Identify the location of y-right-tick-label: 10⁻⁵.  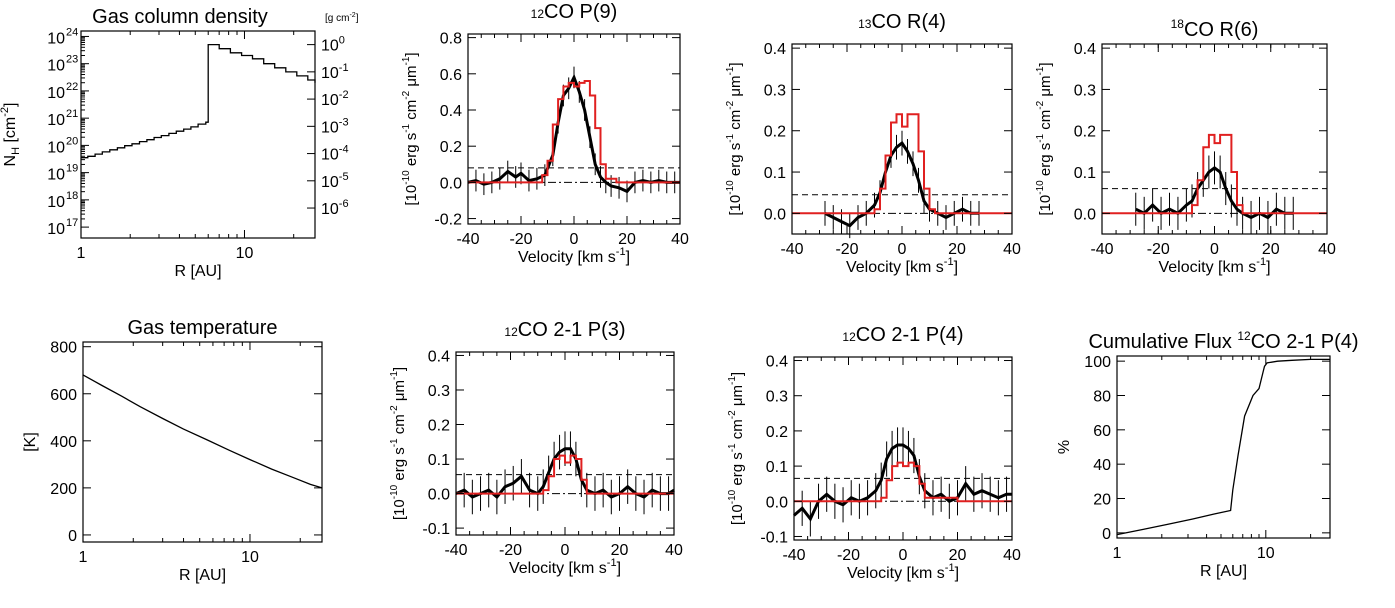
(335, 181).